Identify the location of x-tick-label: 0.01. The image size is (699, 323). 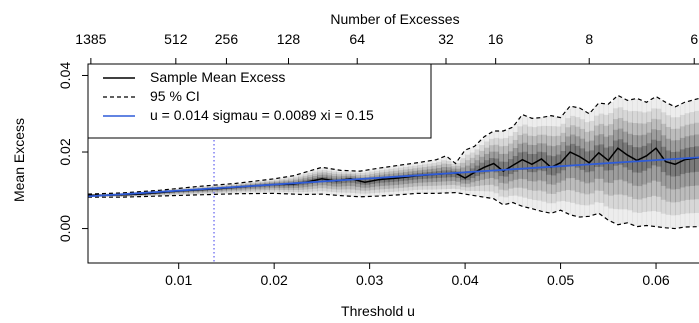
(178, 280).